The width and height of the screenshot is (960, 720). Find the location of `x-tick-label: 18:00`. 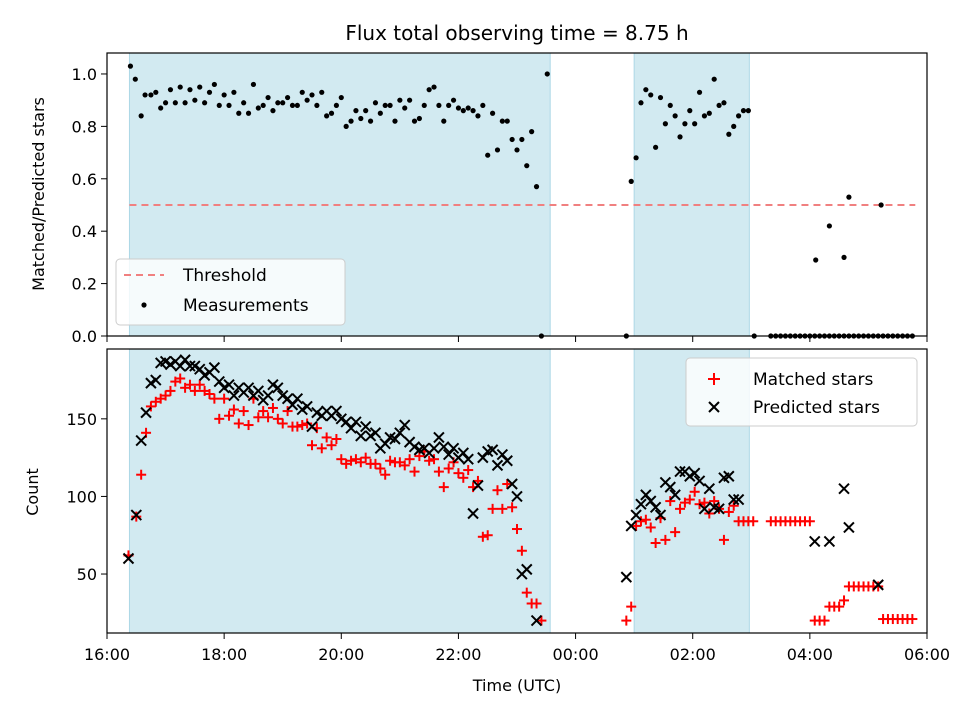

x-tick-label: 18:00 is located at coordinates (224, 654).